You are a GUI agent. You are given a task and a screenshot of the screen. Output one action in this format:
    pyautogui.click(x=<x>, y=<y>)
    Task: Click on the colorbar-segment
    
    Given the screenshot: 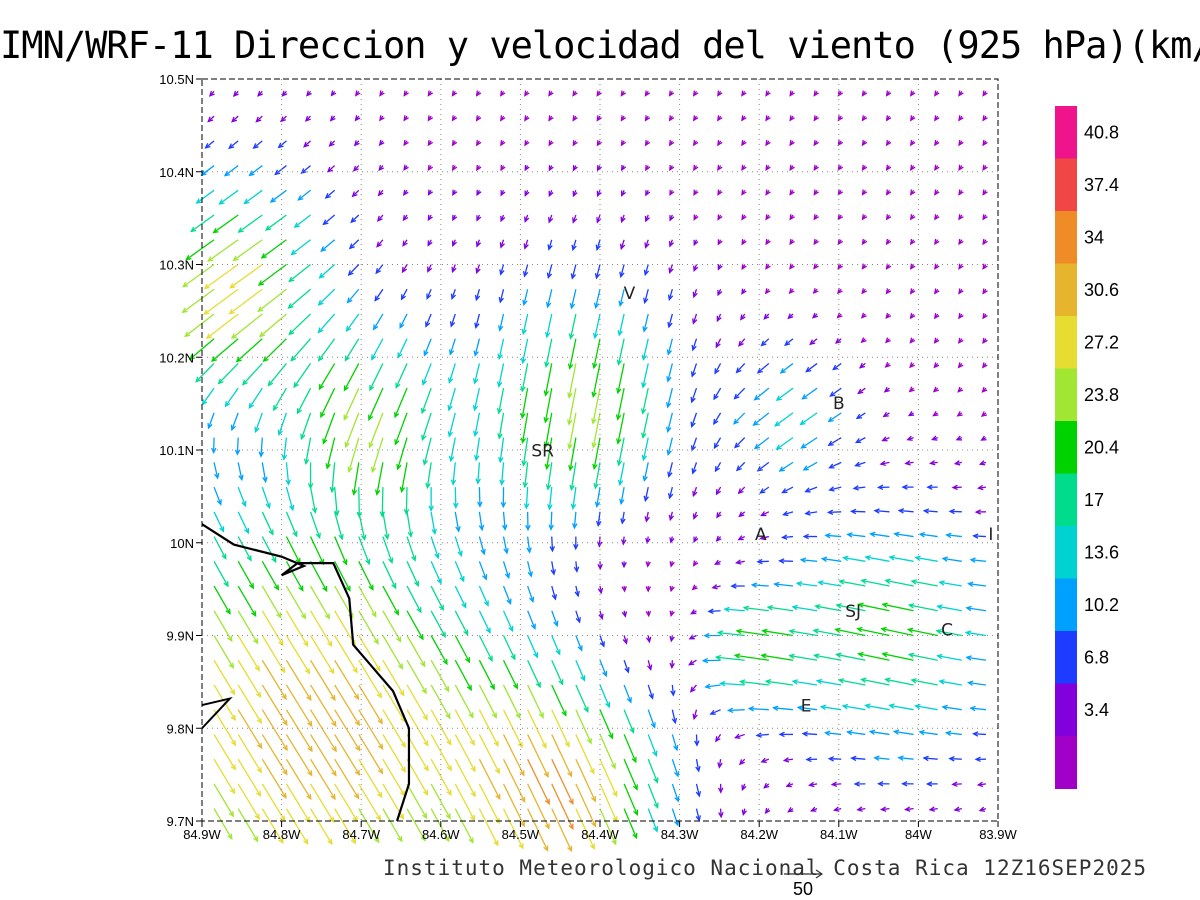 What is the action you would take?
    pyautogui.click(x=1066, y=185)
    